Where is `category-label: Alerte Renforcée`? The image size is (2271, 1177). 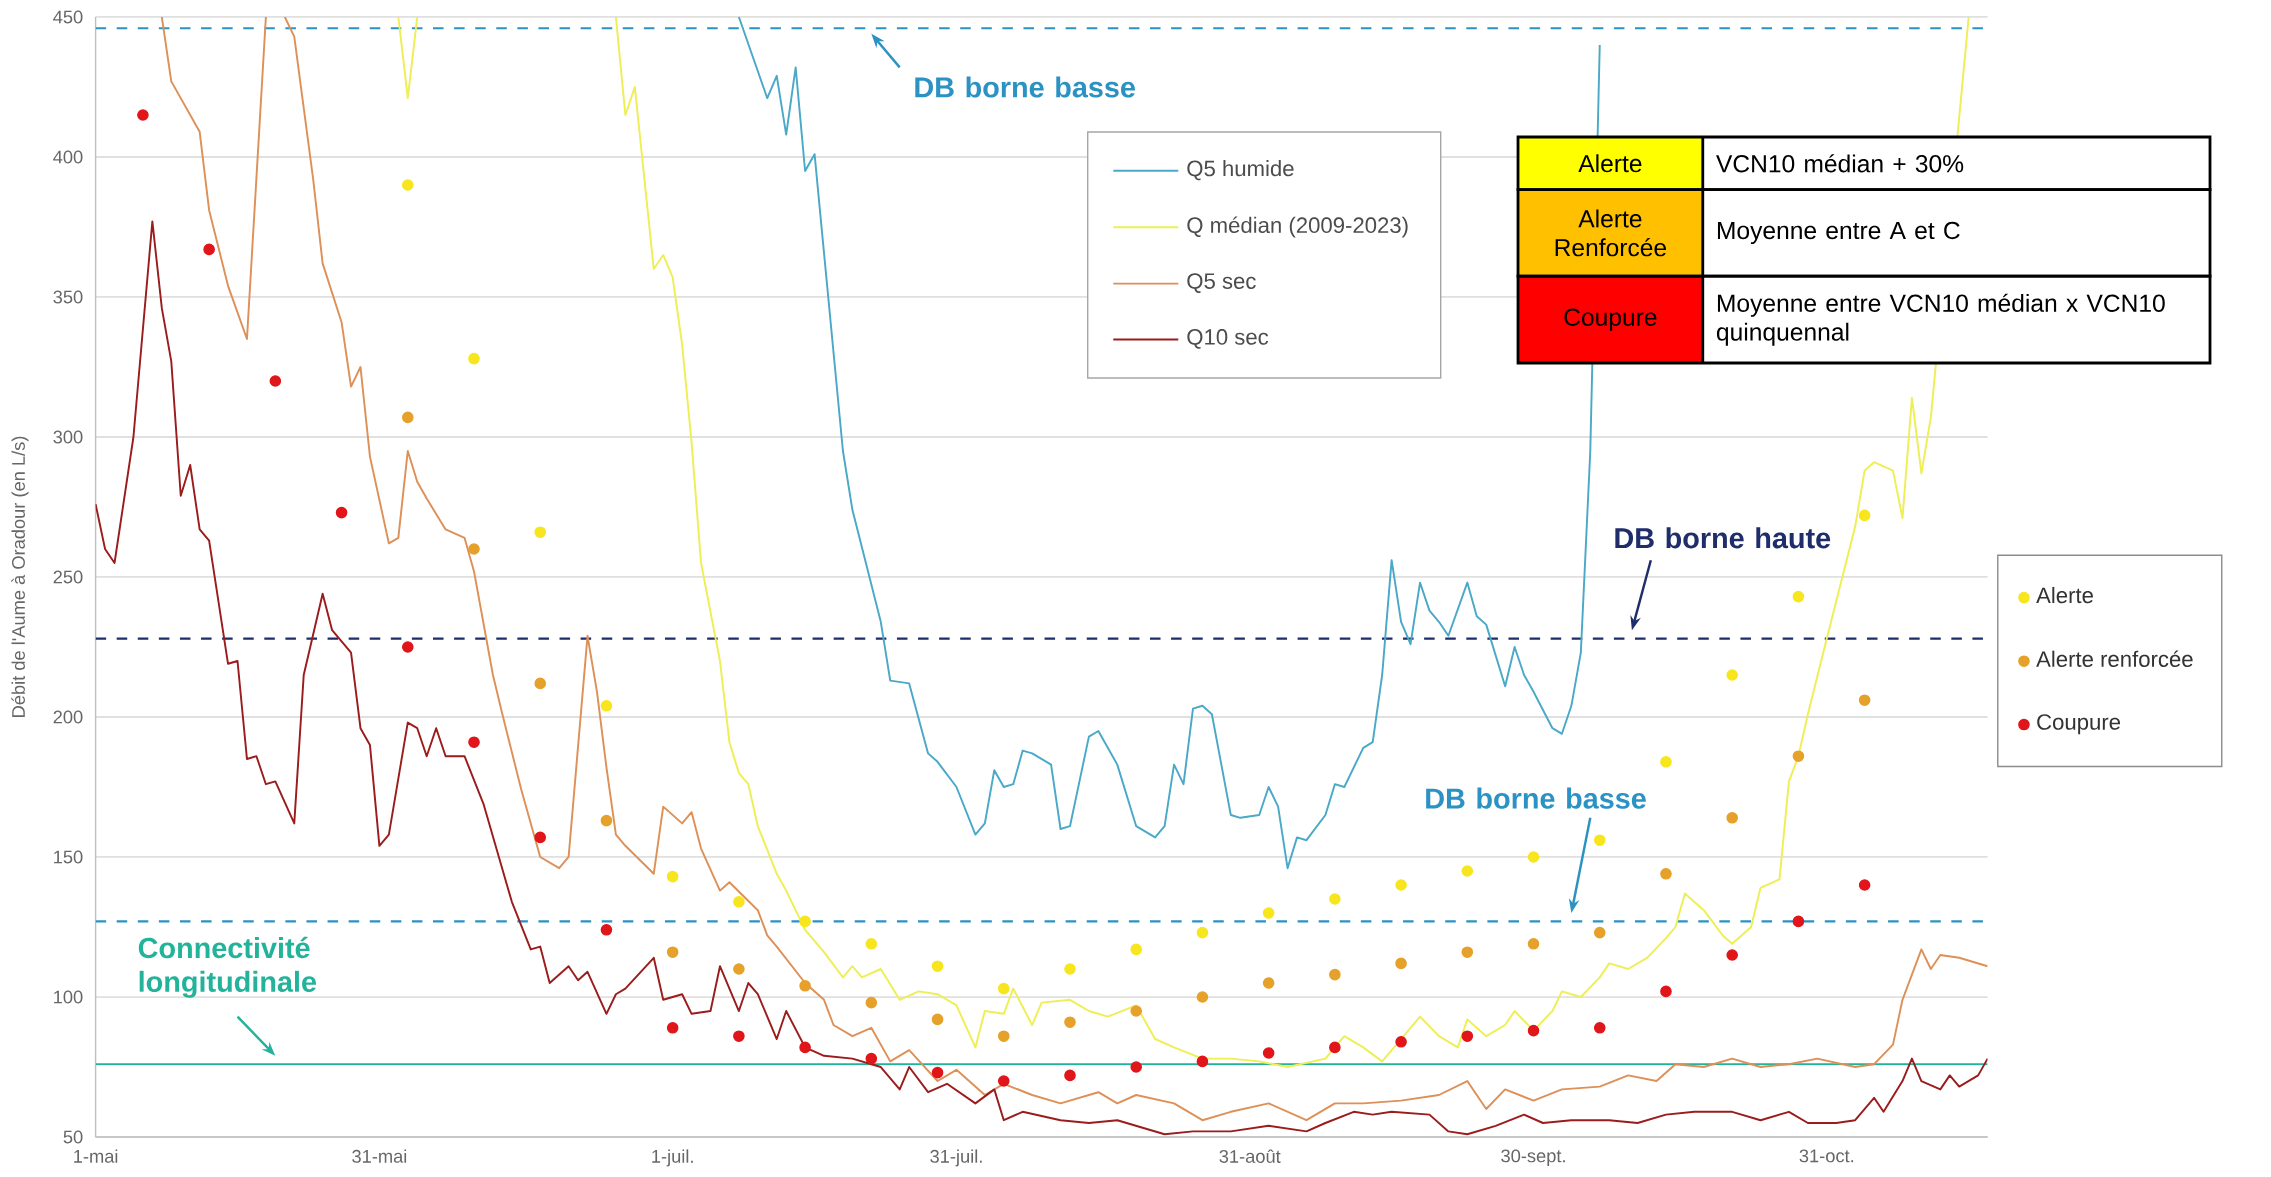 category-label: Alerte Renforcée is located at coordinates (1611, 233).